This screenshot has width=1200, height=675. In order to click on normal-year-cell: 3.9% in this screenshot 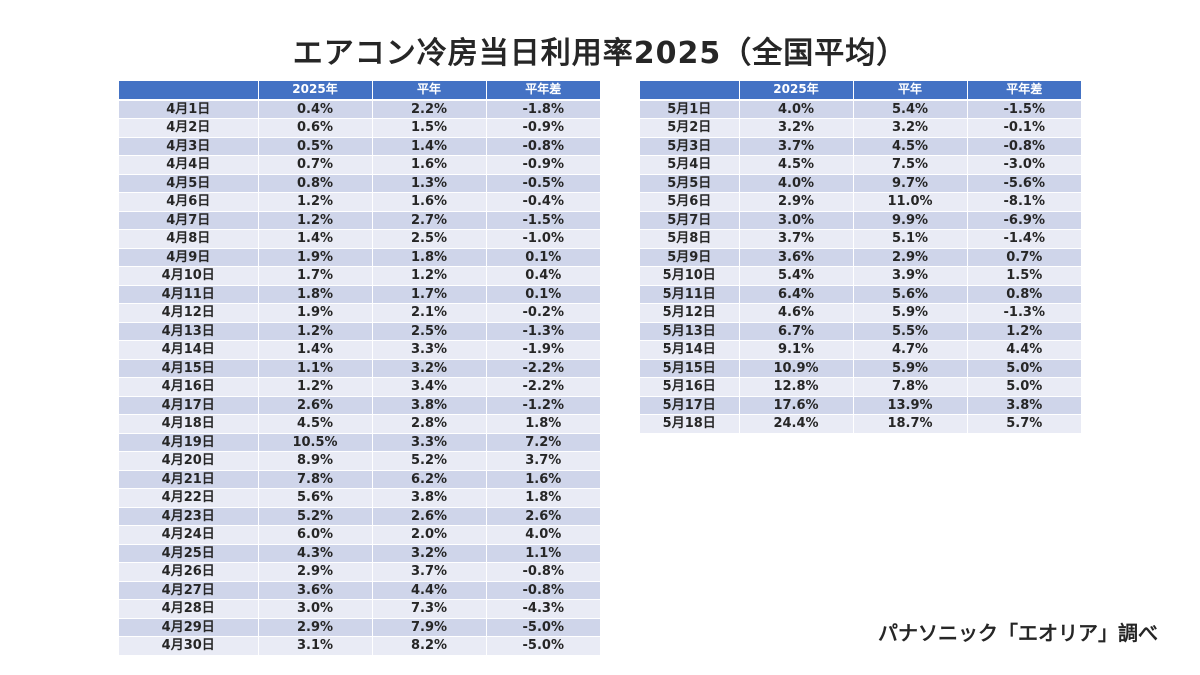, I will do `click(910, 276)`.